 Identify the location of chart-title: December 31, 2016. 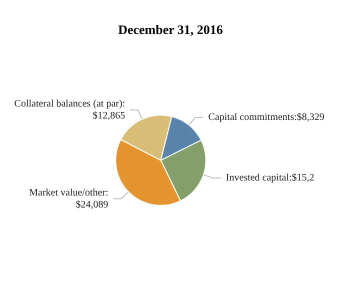
(171, 29).